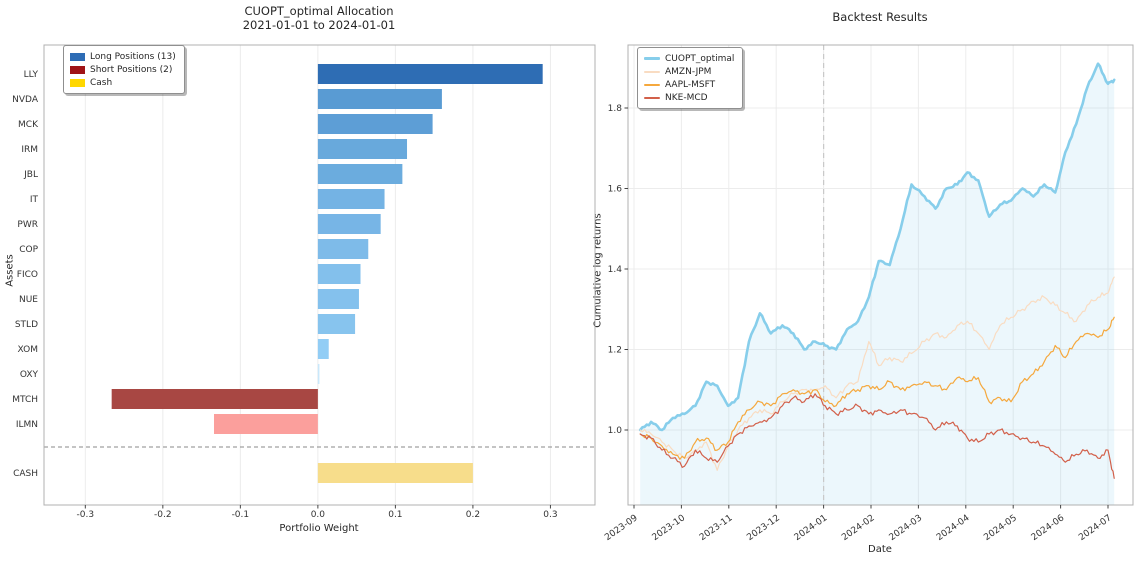  Describe the element at coordinates (131, 69) in the screenshot. I see `legend-label: Short Positions (2)` at that location.